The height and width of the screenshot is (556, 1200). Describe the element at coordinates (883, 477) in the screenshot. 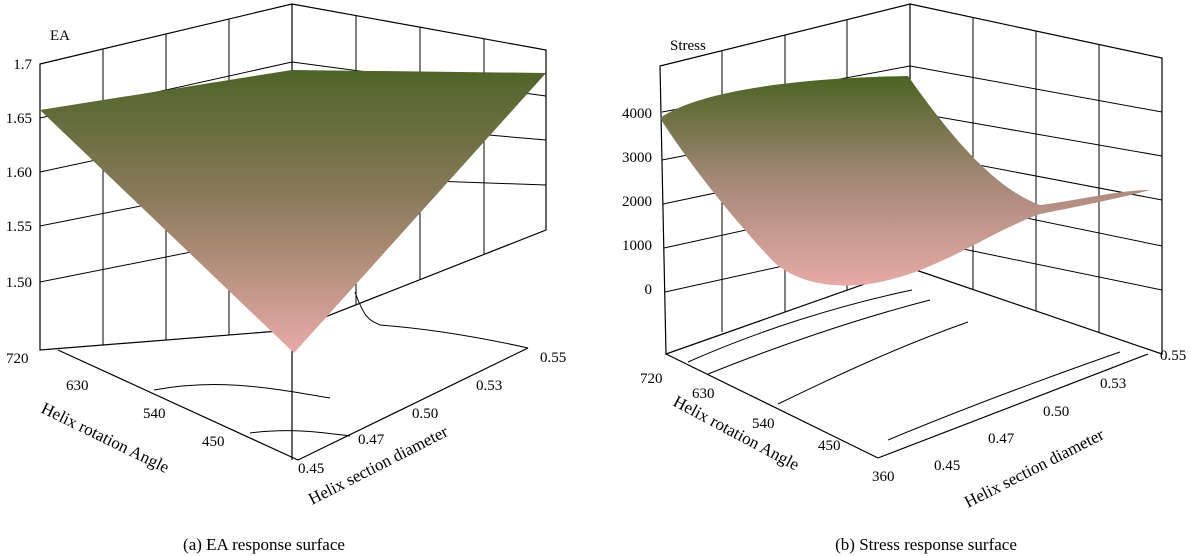

I see `stress-x-tick-4: 360` at that location.